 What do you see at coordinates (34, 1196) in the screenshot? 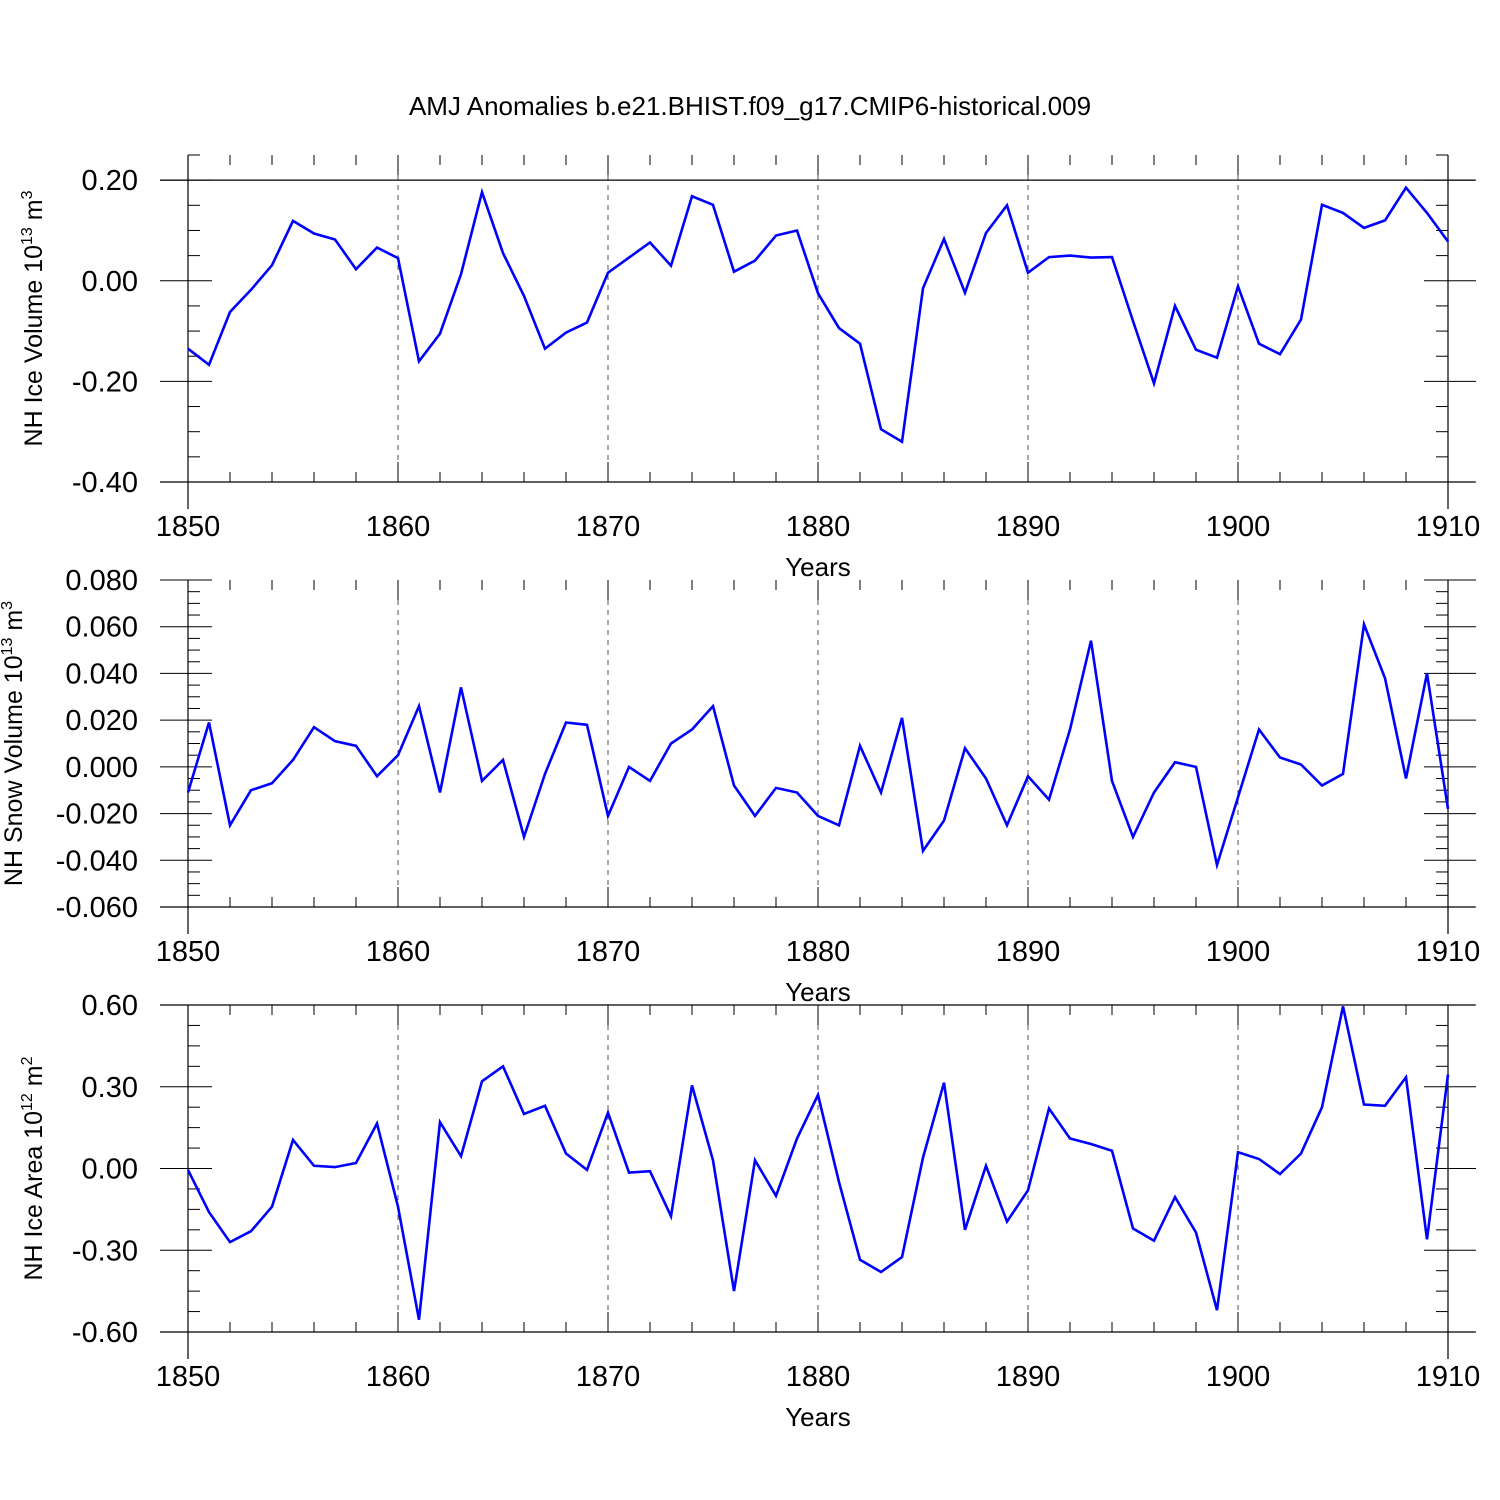
I see `y-label-text: NH Ice Area 10` at bounding box center [34, 1196].